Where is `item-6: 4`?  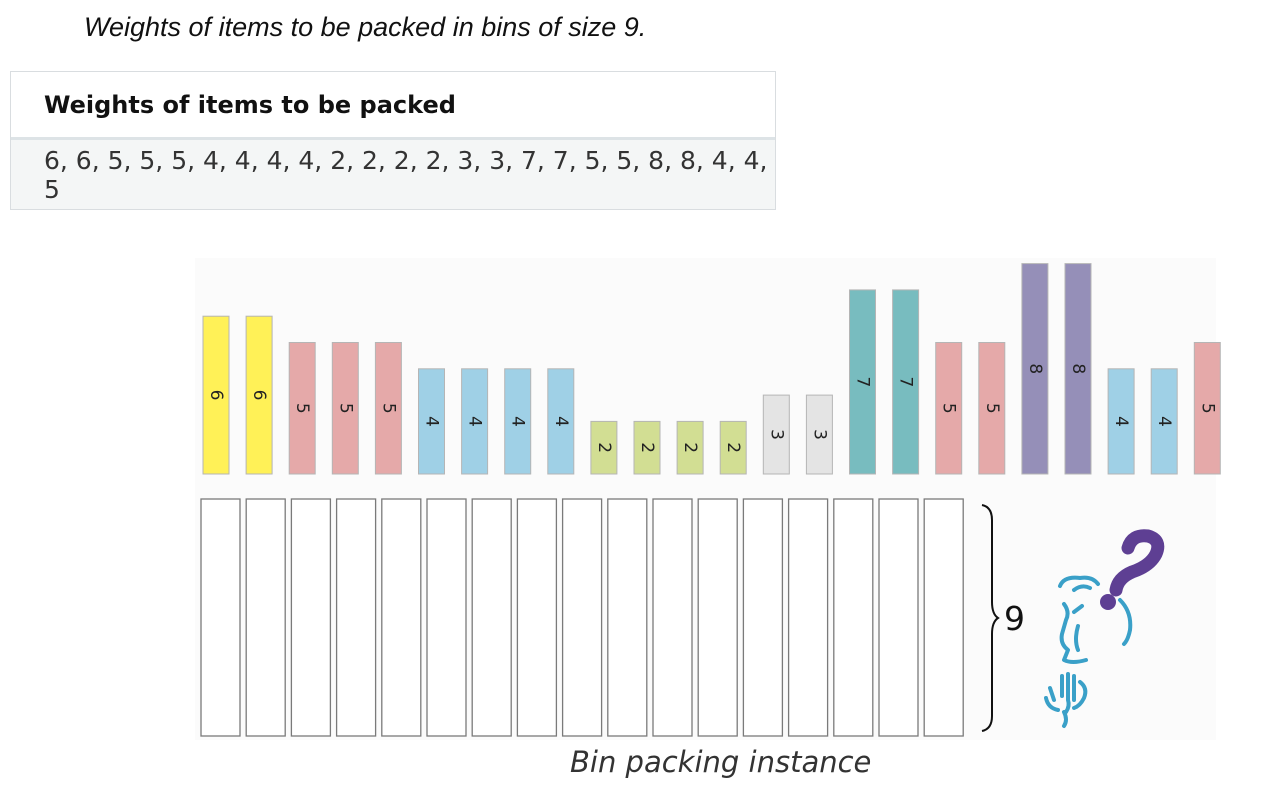
item-6: 4 is located at coordinates (431, 421).